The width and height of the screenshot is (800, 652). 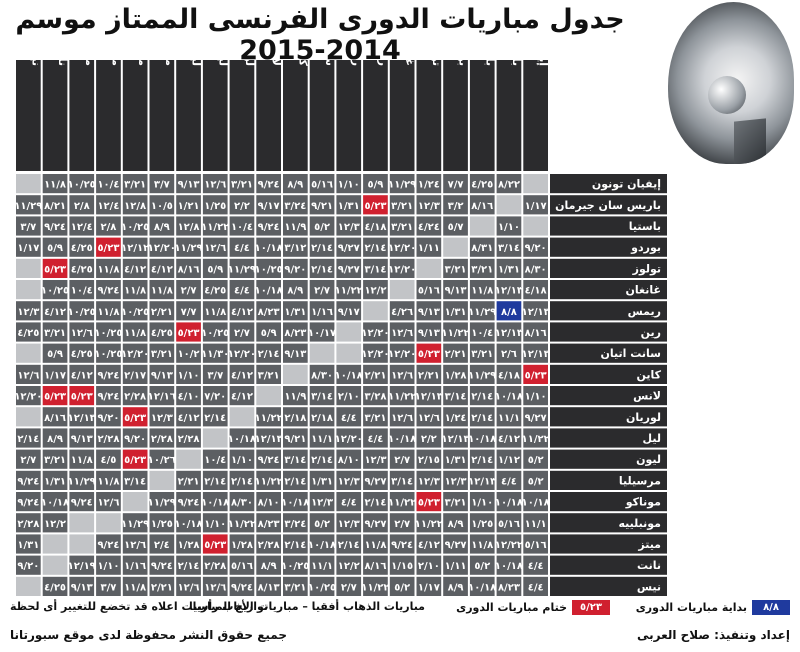 I want to click on fixture-date: ٥/٧, so click(x=456, y=227).